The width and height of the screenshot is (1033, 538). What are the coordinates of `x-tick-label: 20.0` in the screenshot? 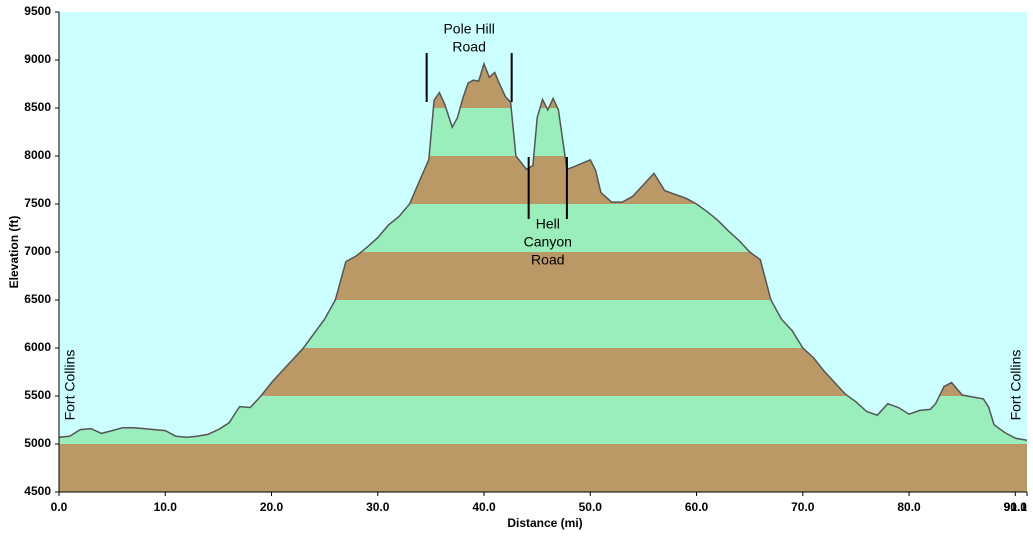 It's located at (272, 507).